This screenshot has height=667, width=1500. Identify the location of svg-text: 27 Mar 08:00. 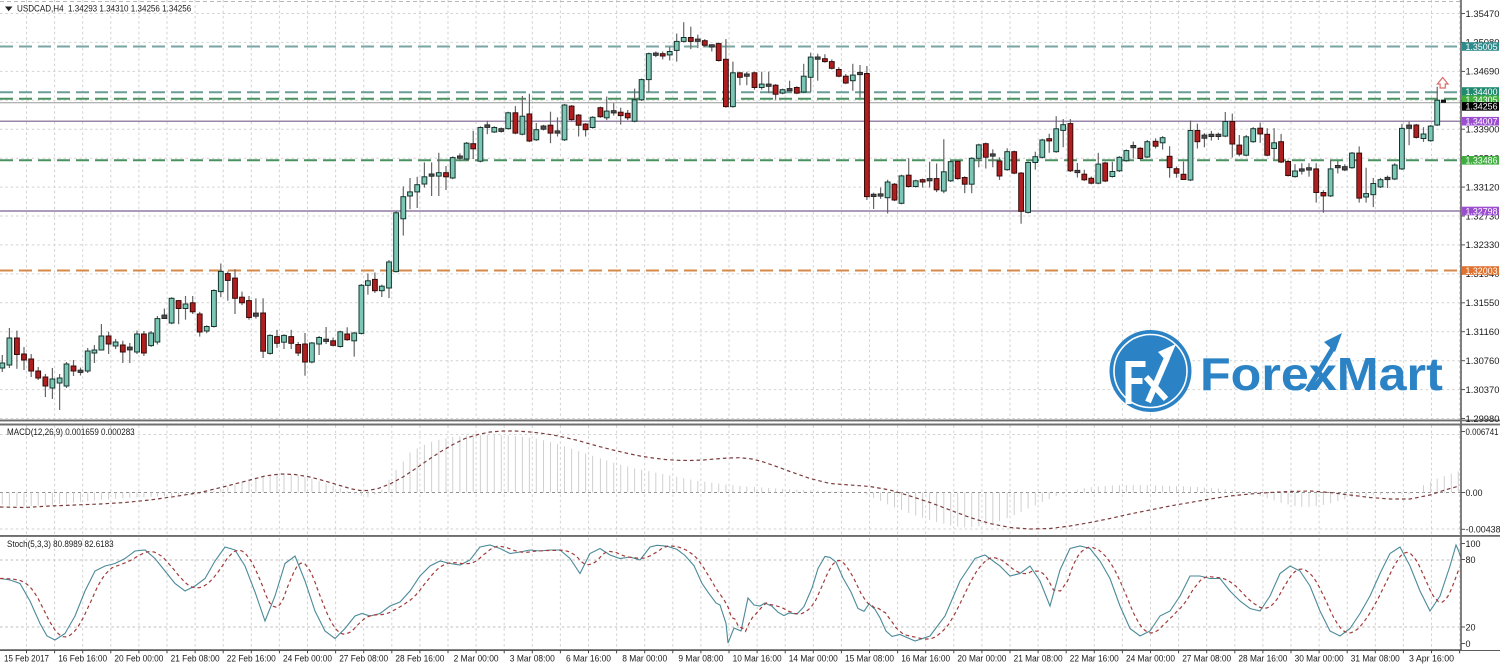
(1206, 659).